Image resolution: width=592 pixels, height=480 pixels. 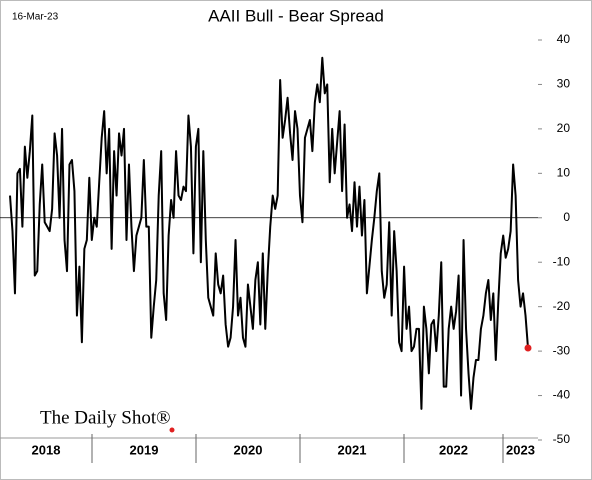 What do you see at coordinates (144, 449) in the screenshot?
I see `x-tick-label: 2019` at bounding box center [144, 449].